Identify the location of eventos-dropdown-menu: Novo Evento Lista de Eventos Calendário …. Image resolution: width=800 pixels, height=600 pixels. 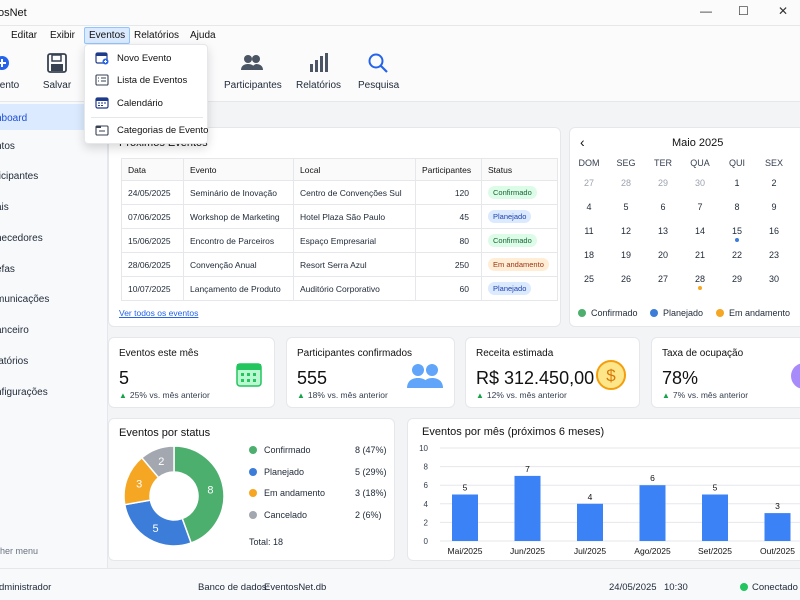
(146, 94).